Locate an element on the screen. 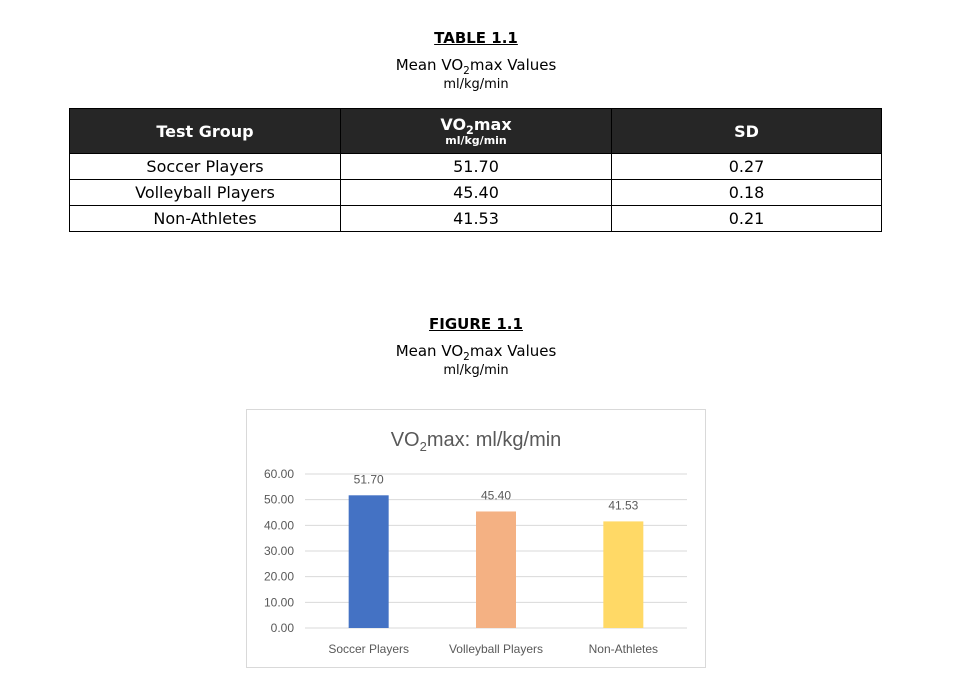 Image resolution: width=965 pixels, height=675 pixels. y-tick-label: 20.00 is located at coordinates (279, 577).